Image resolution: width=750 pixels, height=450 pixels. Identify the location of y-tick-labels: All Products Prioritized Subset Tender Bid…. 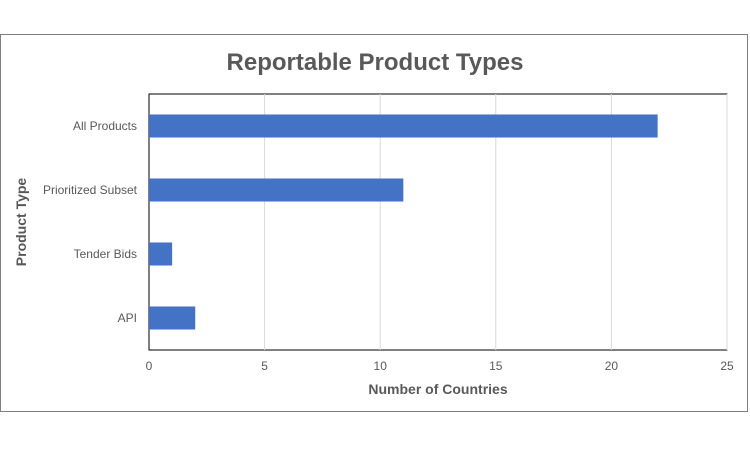
(90, 222).